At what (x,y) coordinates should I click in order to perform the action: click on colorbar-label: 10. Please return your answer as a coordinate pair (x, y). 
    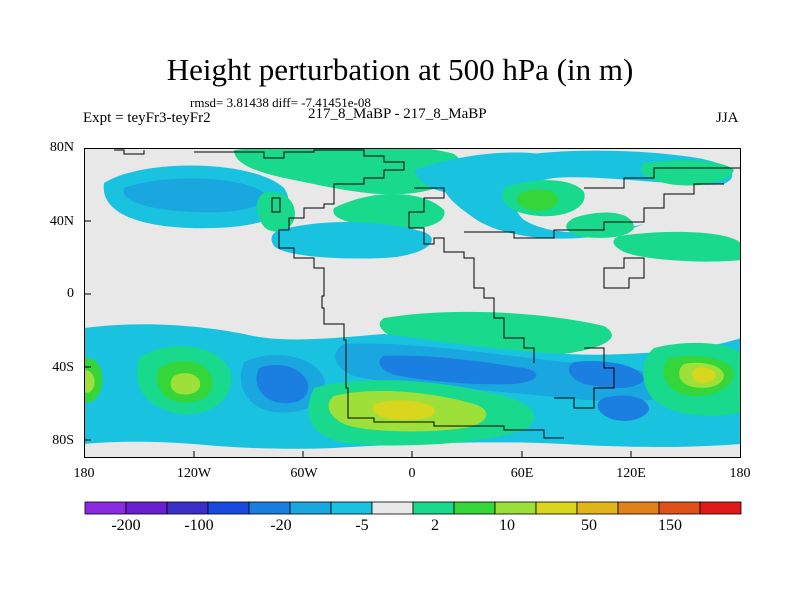
    Looking at the image, I should click on (507, 525).